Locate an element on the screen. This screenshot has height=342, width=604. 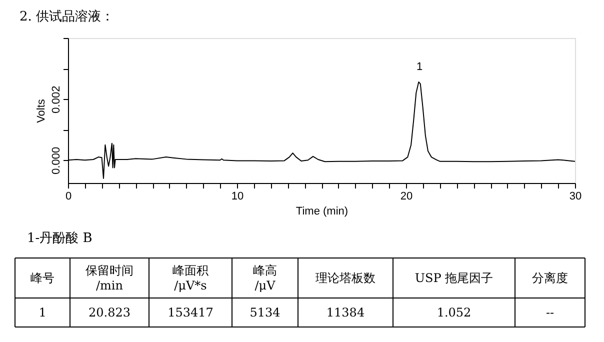
text: 1.052 is located at coordinates (454, 313).